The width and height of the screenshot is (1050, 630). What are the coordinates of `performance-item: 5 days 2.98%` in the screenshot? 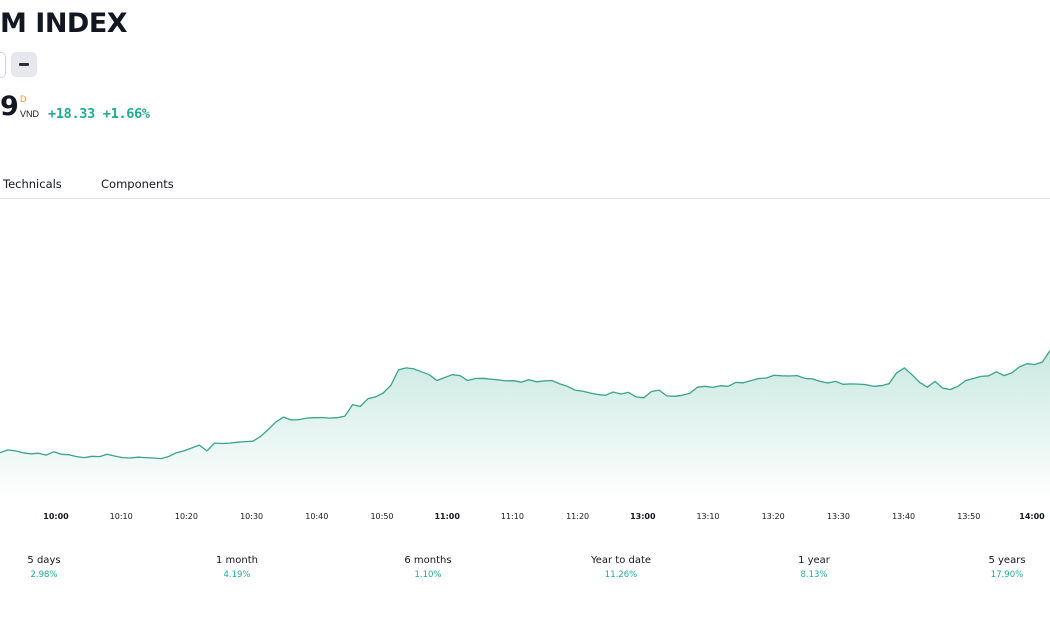 It's located at (52, 567).